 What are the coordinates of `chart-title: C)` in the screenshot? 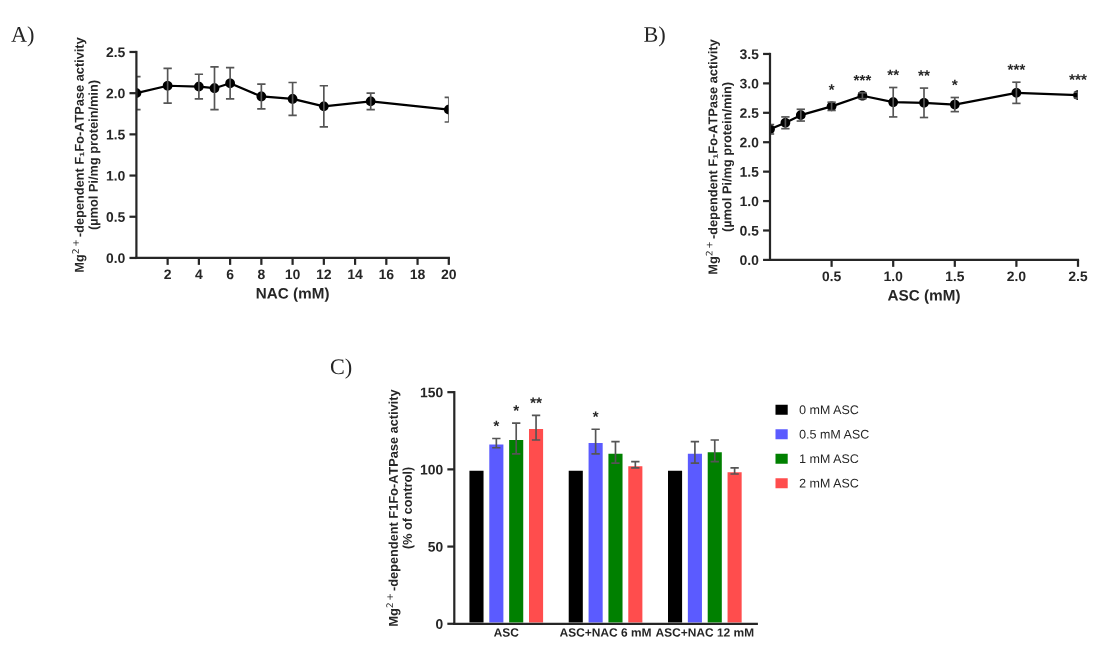 It's located at (341, 368).